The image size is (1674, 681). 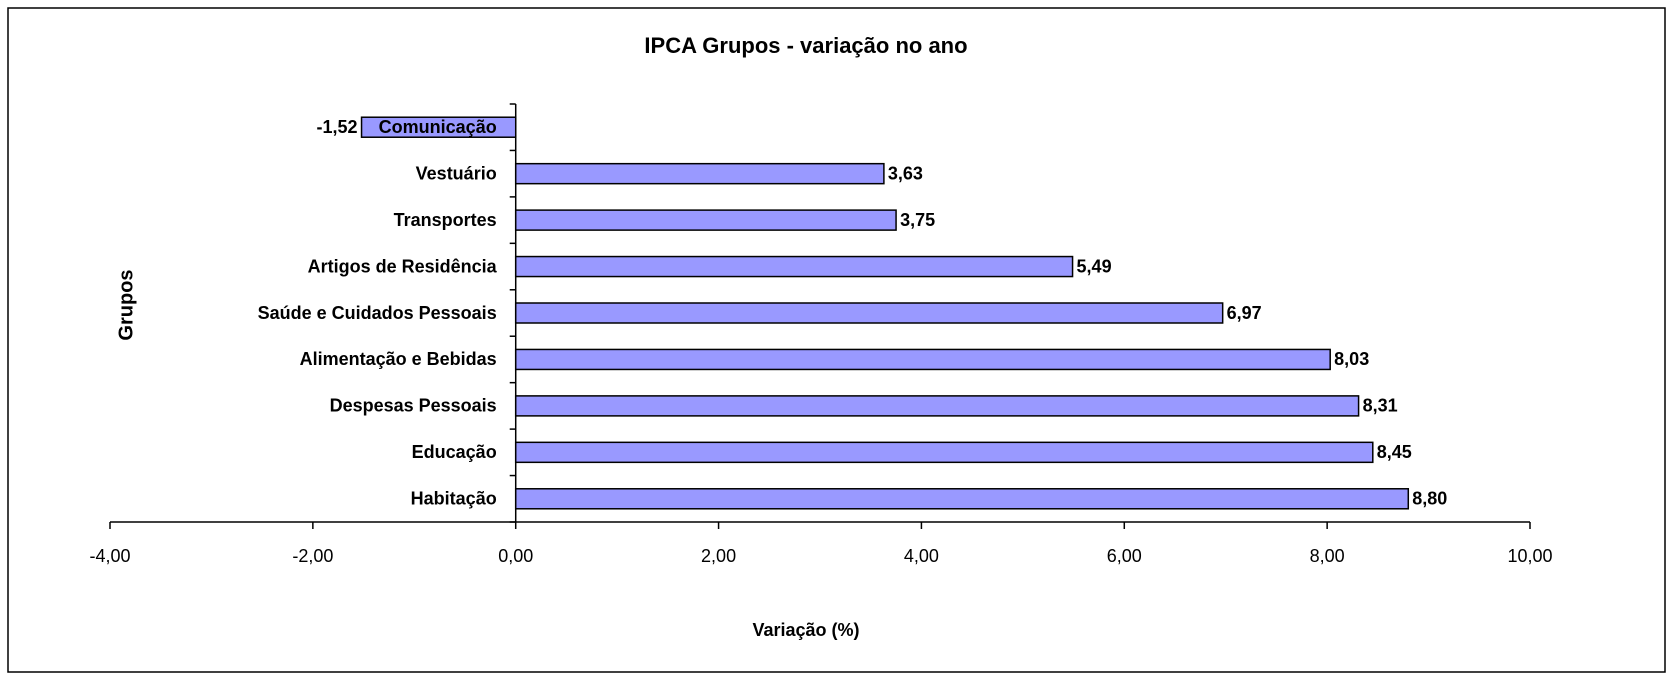 I want to click on value-label: 8,80, so click(x=1429, y=499).